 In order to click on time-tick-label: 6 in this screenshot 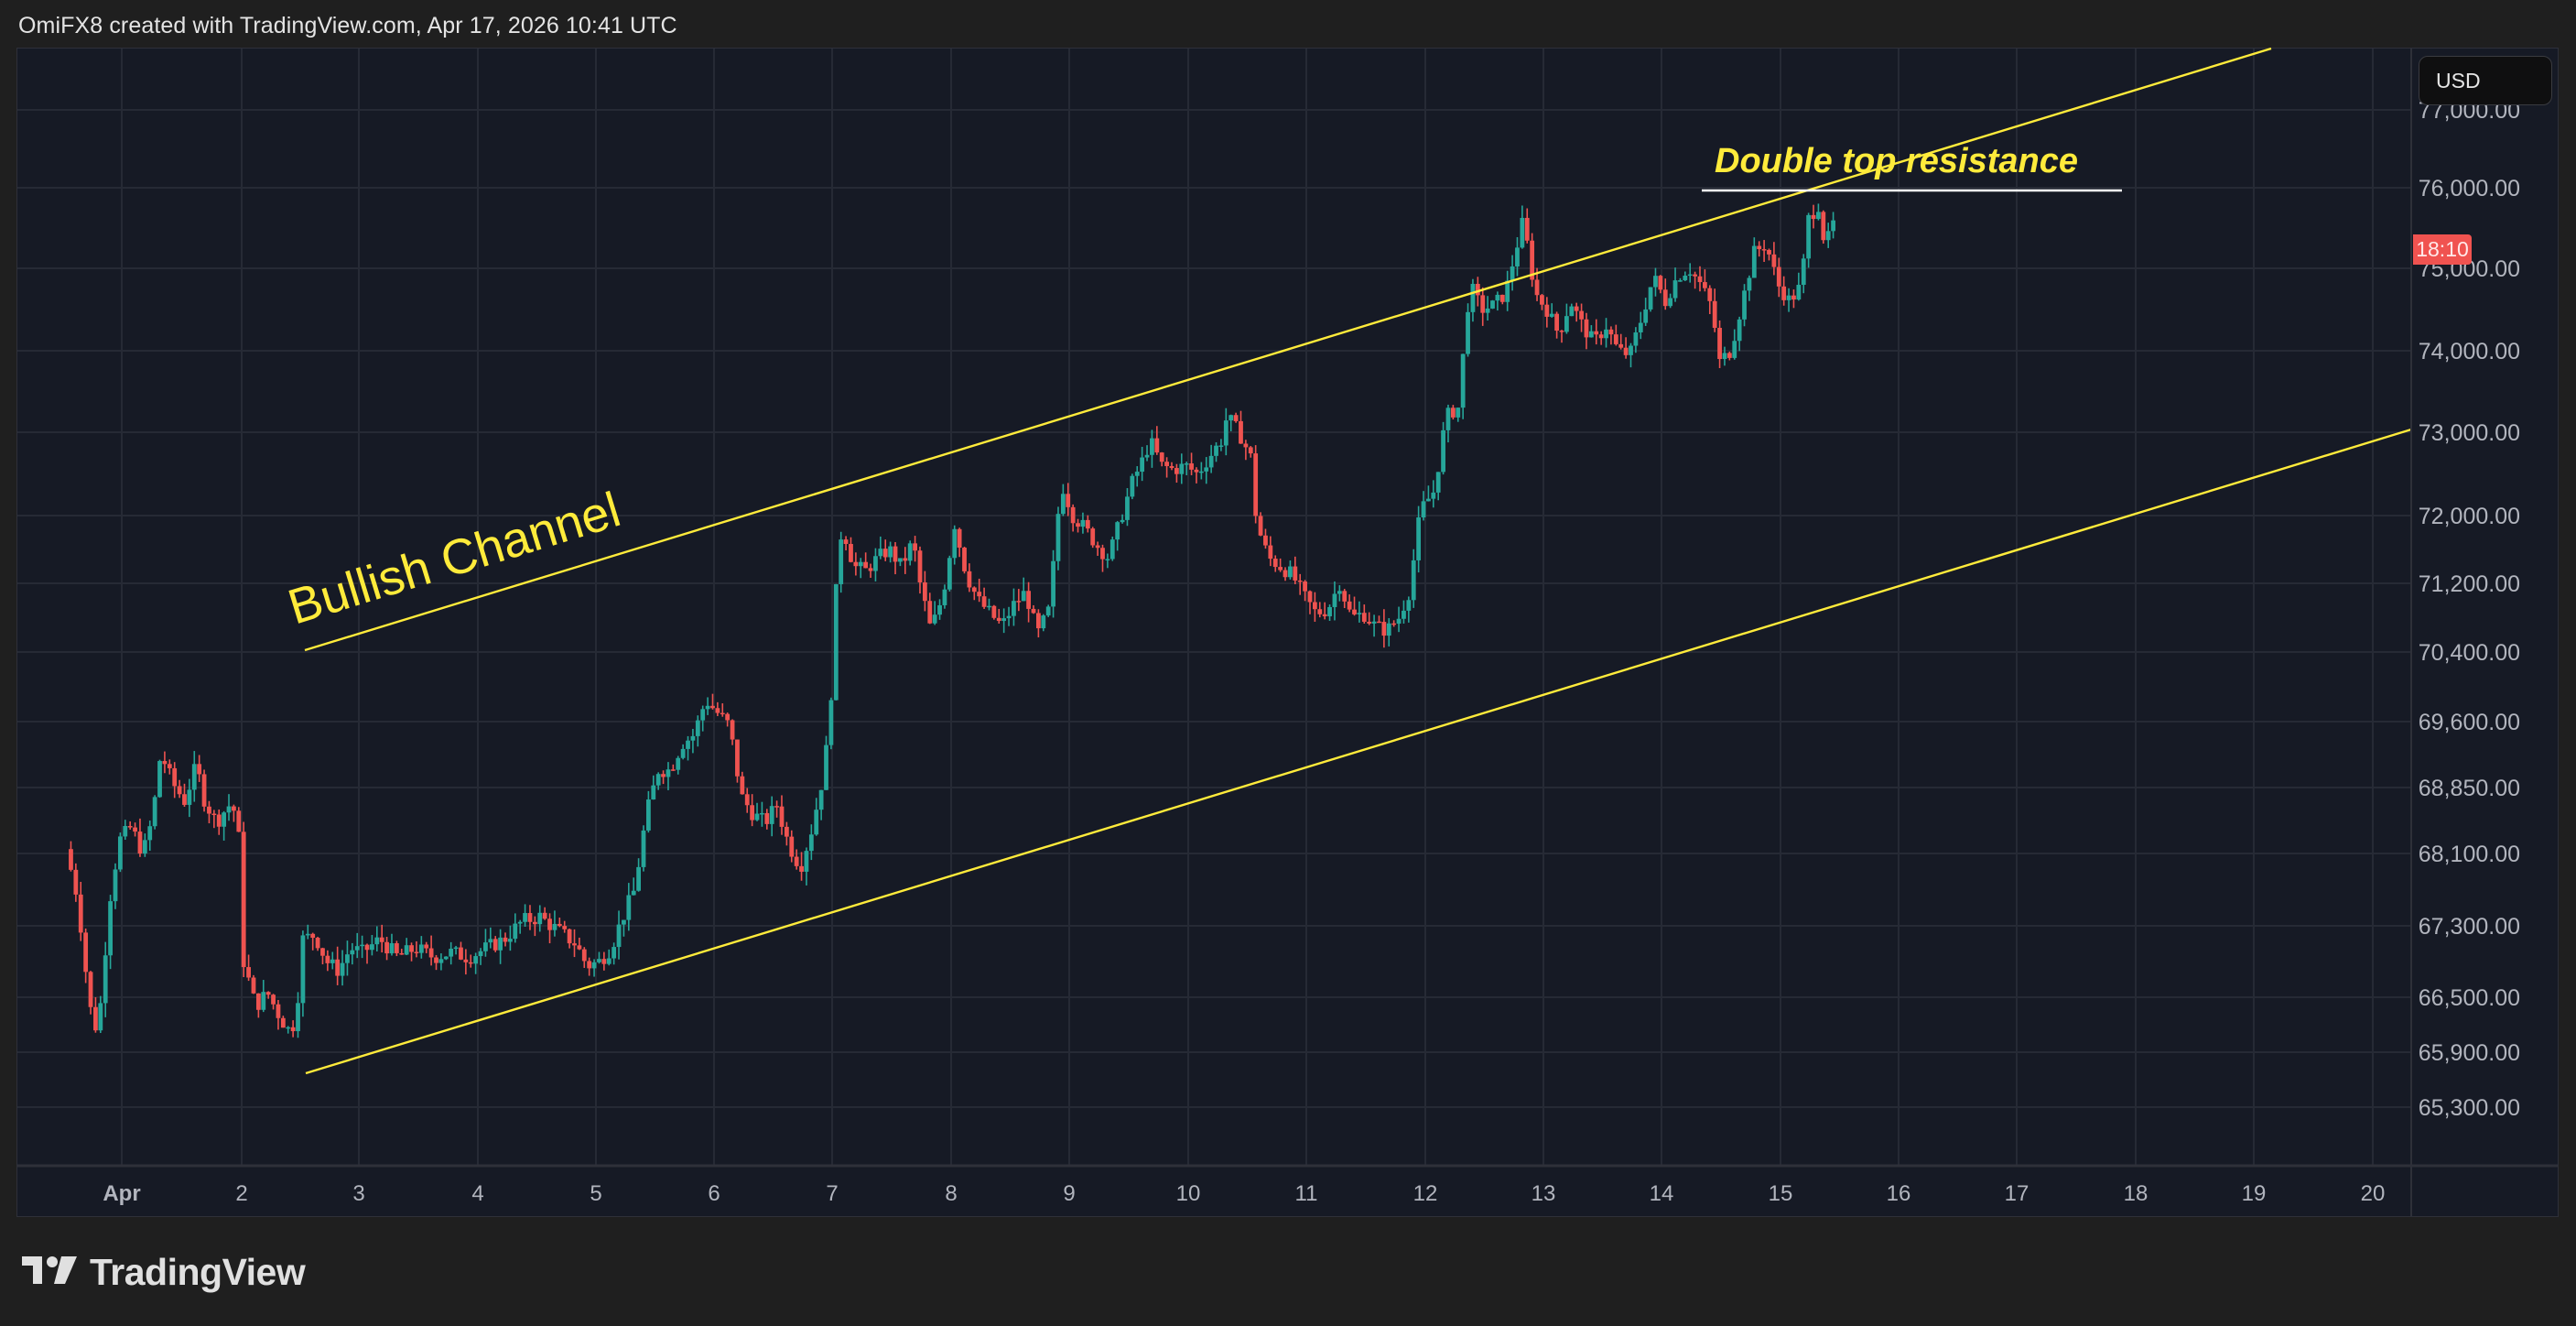, I will do `click(714, 1193)`.